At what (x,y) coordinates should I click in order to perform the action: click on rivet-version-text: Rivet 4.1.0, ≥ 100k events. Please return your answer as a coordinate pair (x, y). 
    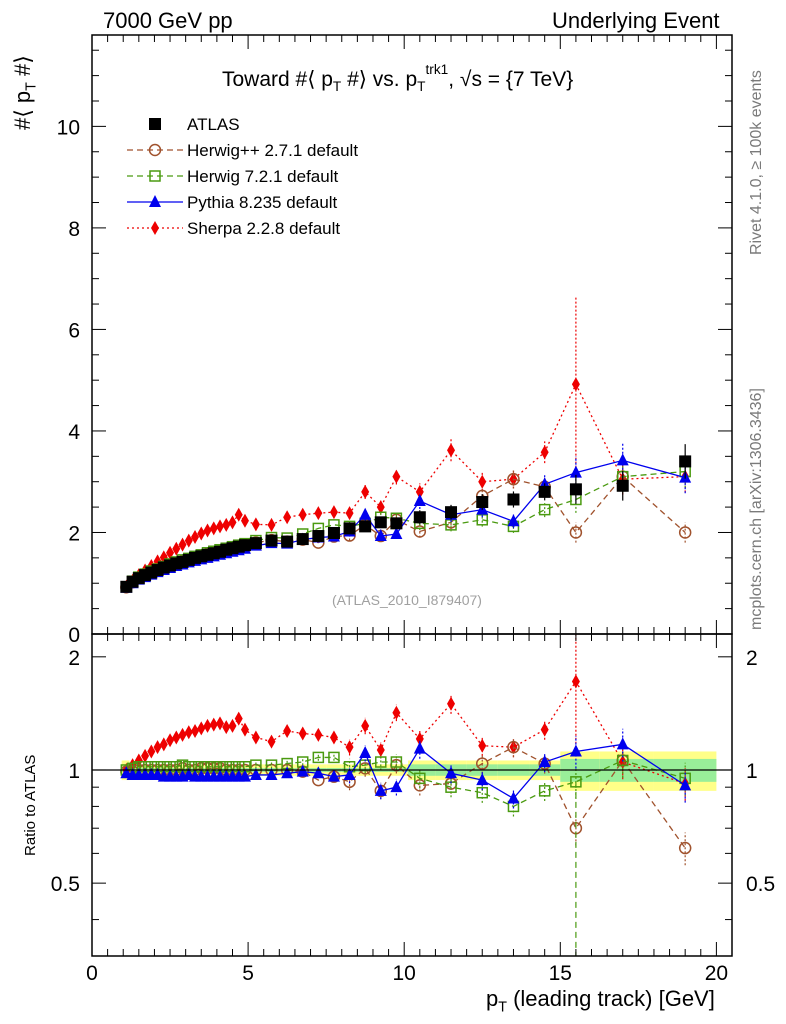
    Looking at the image, I should click on (756, 162).